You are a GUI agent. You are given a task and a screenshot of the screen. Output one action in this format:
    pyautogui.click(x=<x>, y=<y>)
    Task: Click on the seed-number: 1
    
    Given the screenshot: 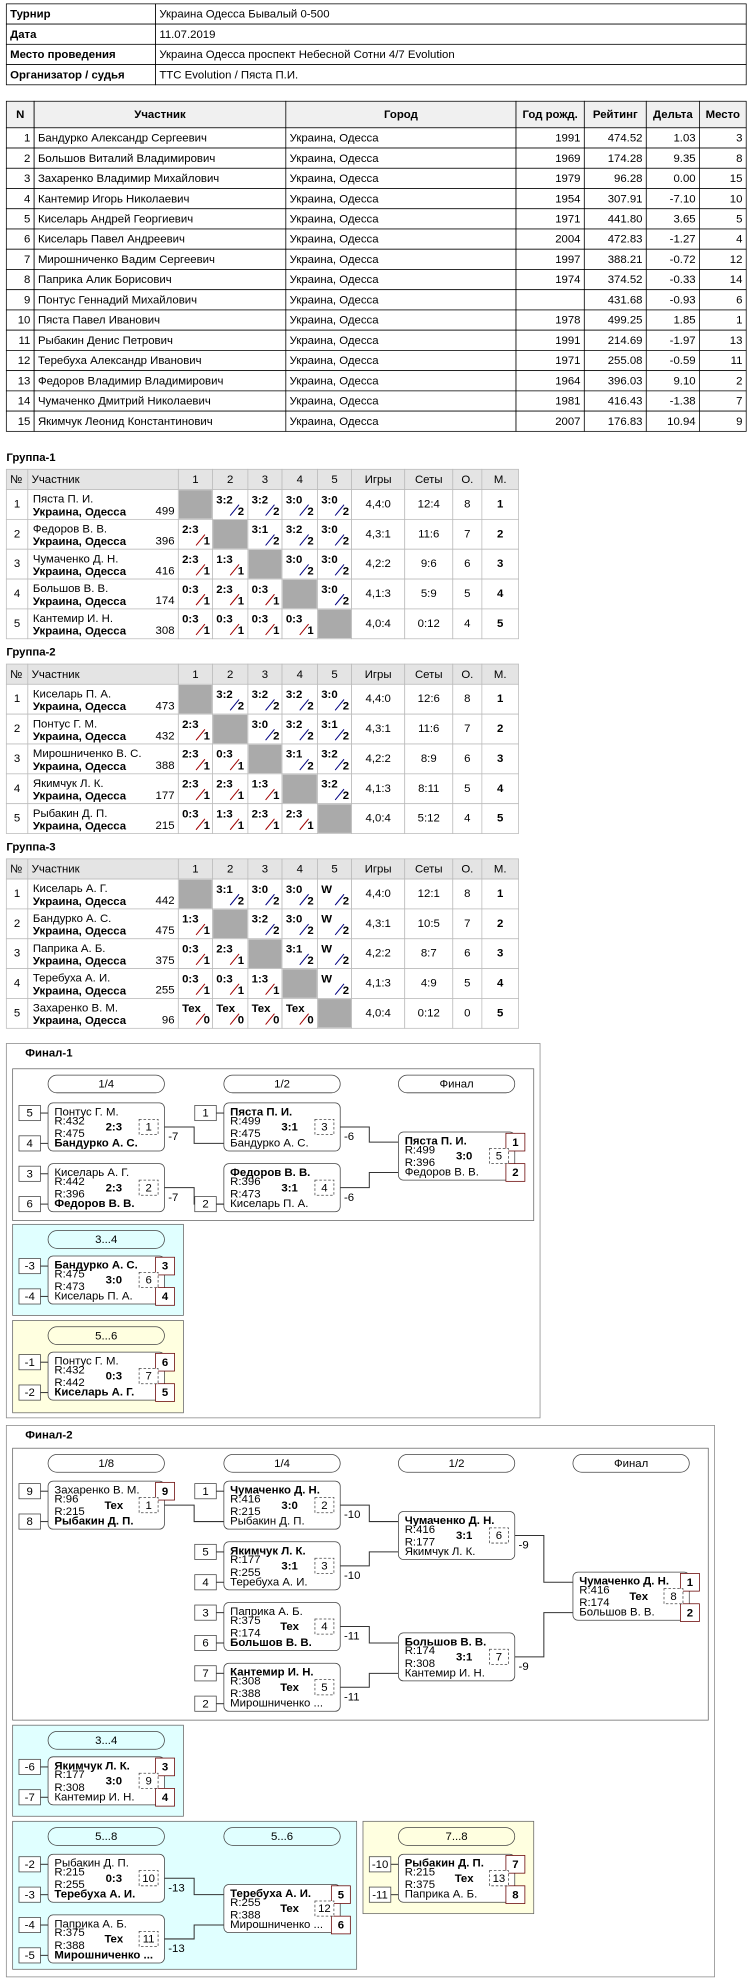 What is the action you would take?
    pyautogui.click(x=205, y=1114)
    